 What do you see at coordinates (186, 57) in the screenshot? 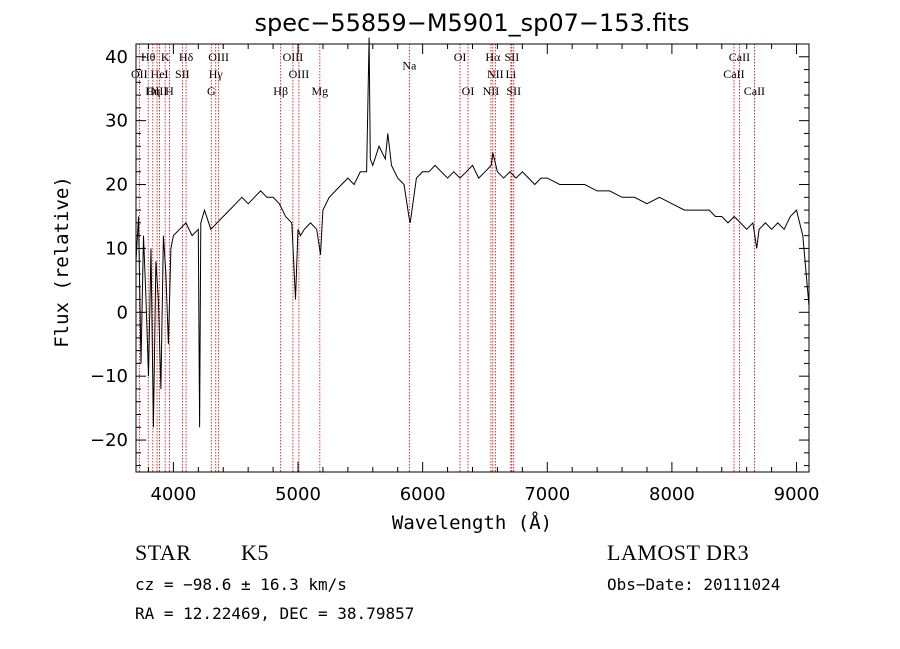
I see `marker-label: Hδ` at bounding box center [186, 57].